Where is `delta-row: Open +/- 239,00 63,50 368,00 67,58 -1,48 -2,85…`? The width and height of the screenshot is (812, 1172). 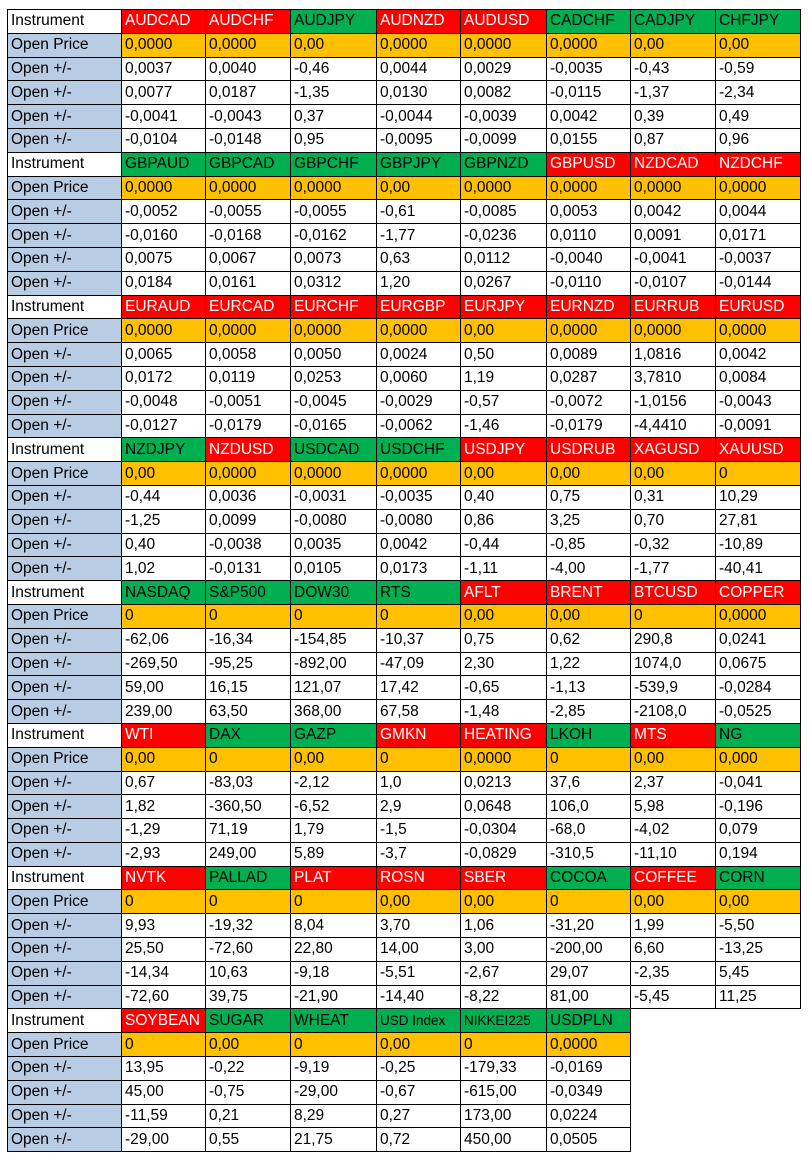 delta-row: Open +/- 239,00 63,50 368,00 67,58 -1,48 -2,85… is located at coordinates (404, 711).